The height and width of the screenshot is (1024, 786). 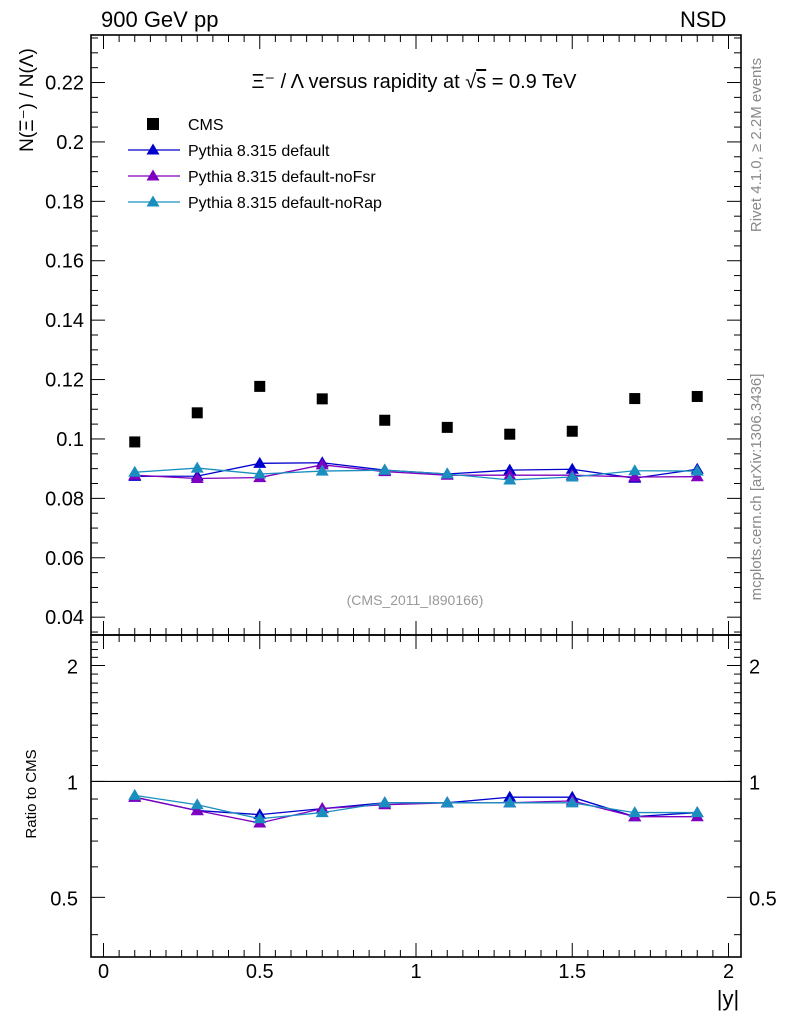 I want to click on analysis-id-label: (CMS_2011_I890166), so click(x=415, y=600).